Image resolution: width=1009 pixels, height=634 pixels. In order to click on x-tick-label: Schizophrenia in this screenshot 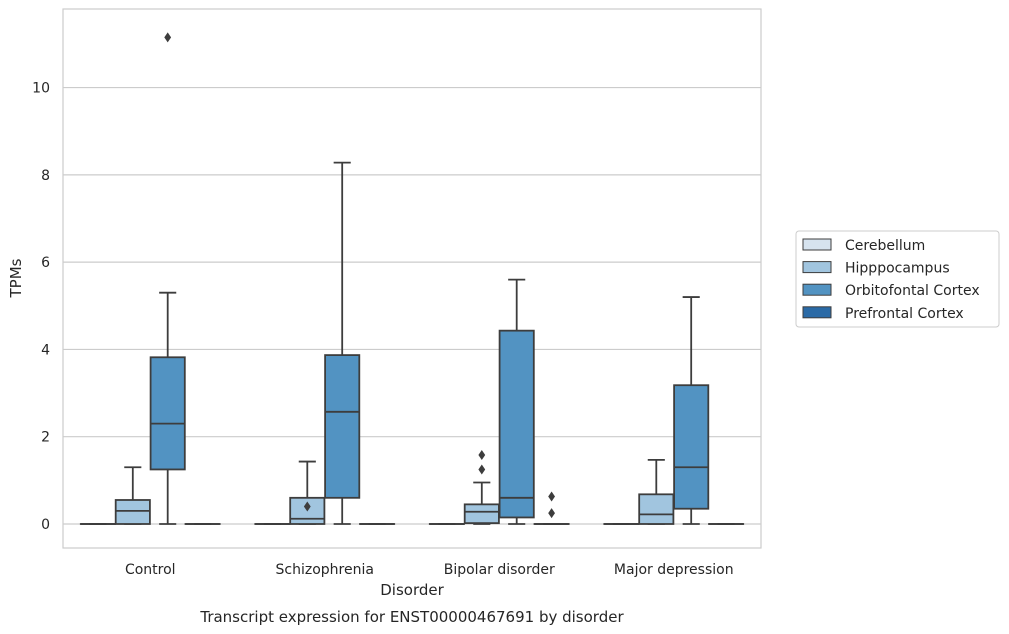, I will do `click(325, 570)`.